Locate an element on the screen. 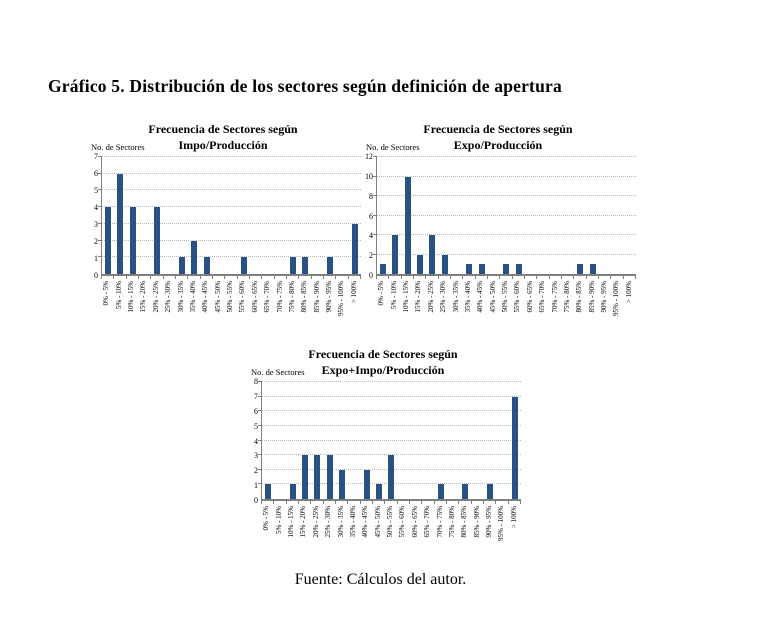  x-tick-label-text: 75% - 80% is located at coordinates (566, 297).